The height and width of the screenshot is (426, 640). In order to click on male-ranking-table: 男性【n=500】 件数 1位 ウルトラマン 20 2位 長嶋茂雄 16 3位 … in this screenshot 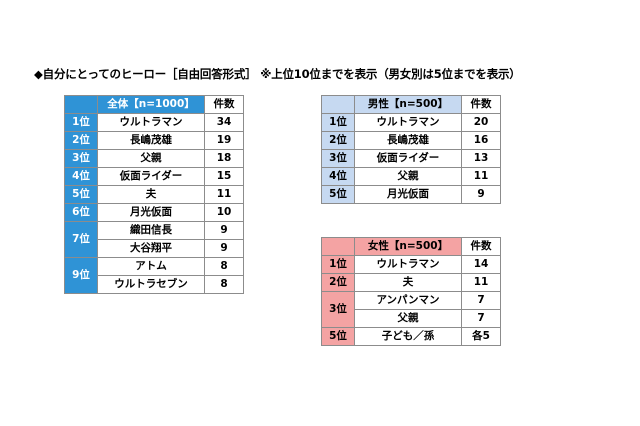, I will do `click(411, 149)`.